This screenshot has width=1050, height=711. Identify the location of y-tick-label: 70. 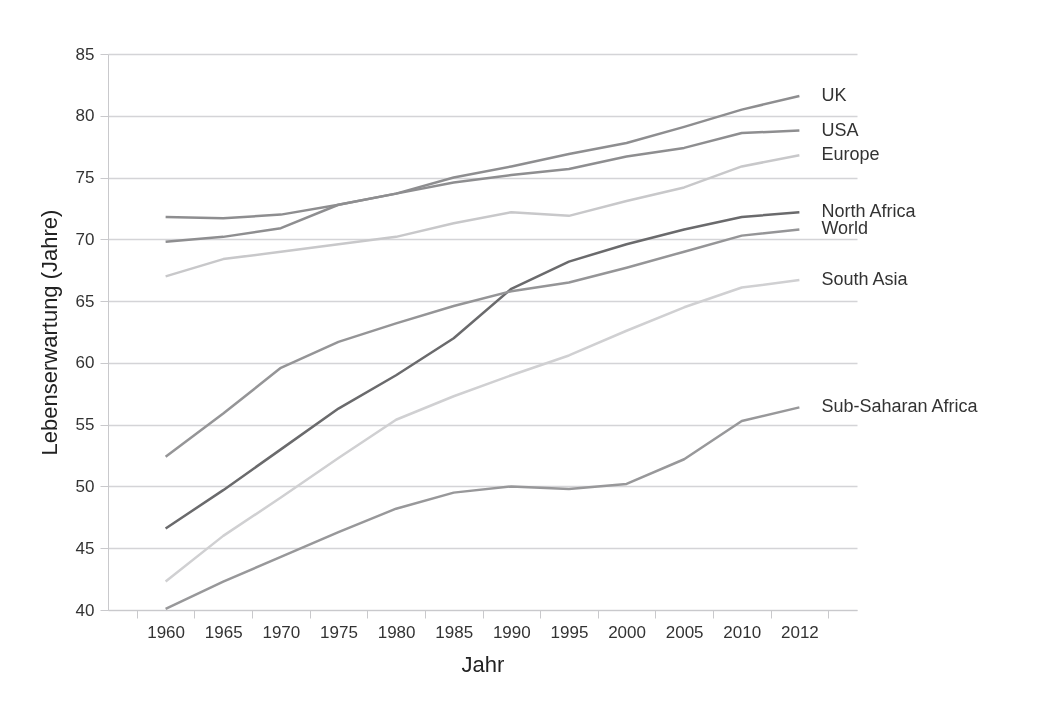
(85, 239).